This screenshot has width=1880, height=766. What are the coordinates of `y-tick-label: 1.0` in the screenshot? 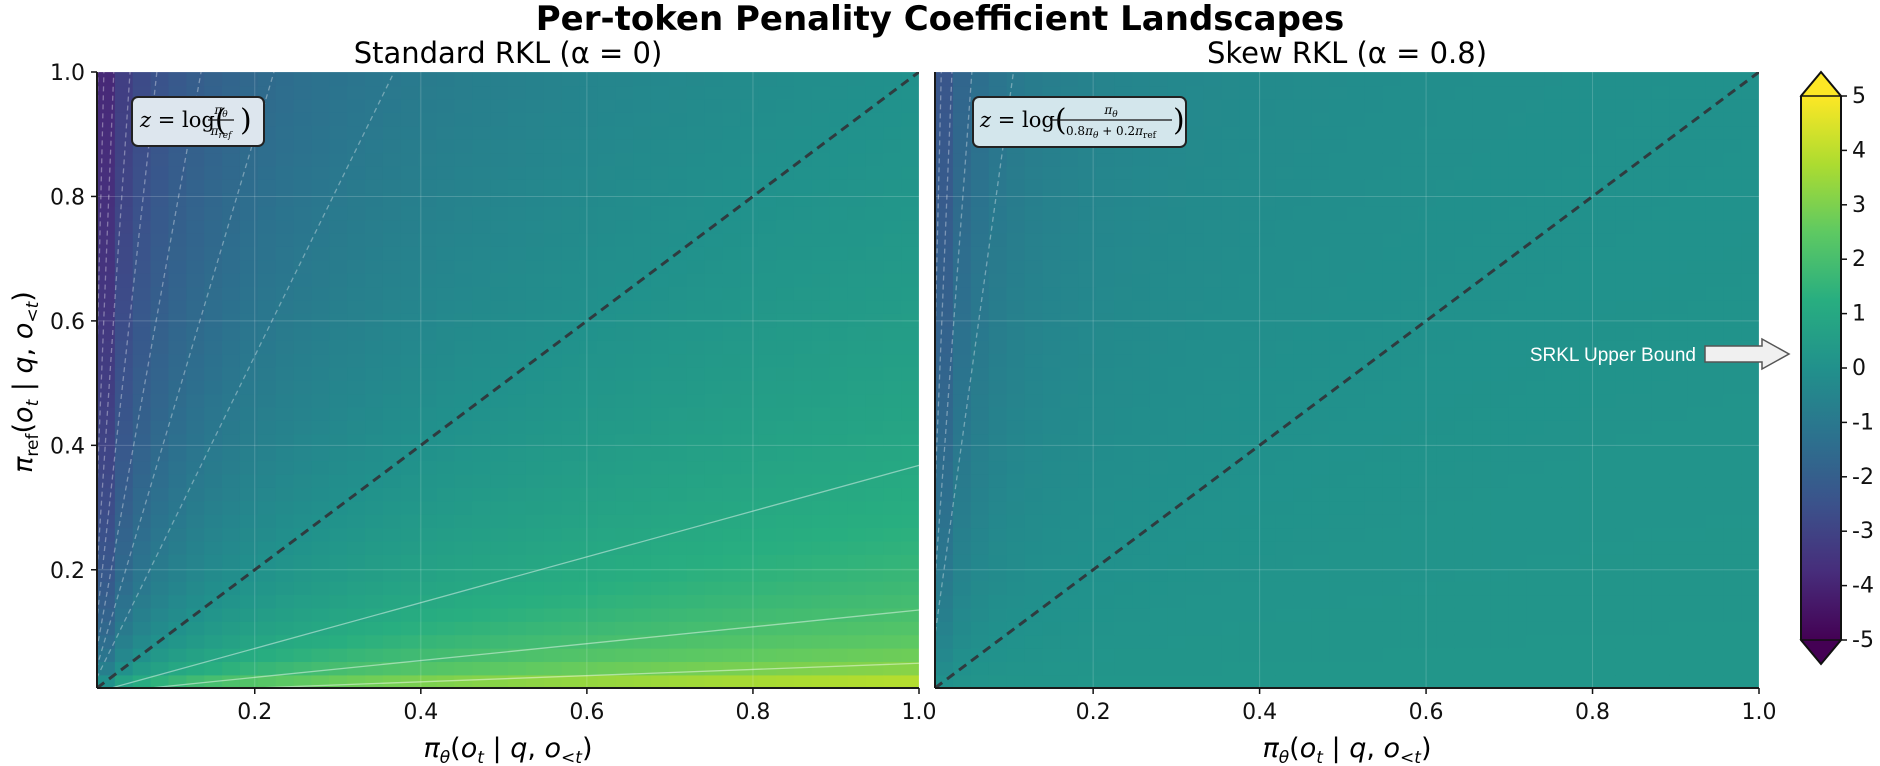 It's located at (67, 73).